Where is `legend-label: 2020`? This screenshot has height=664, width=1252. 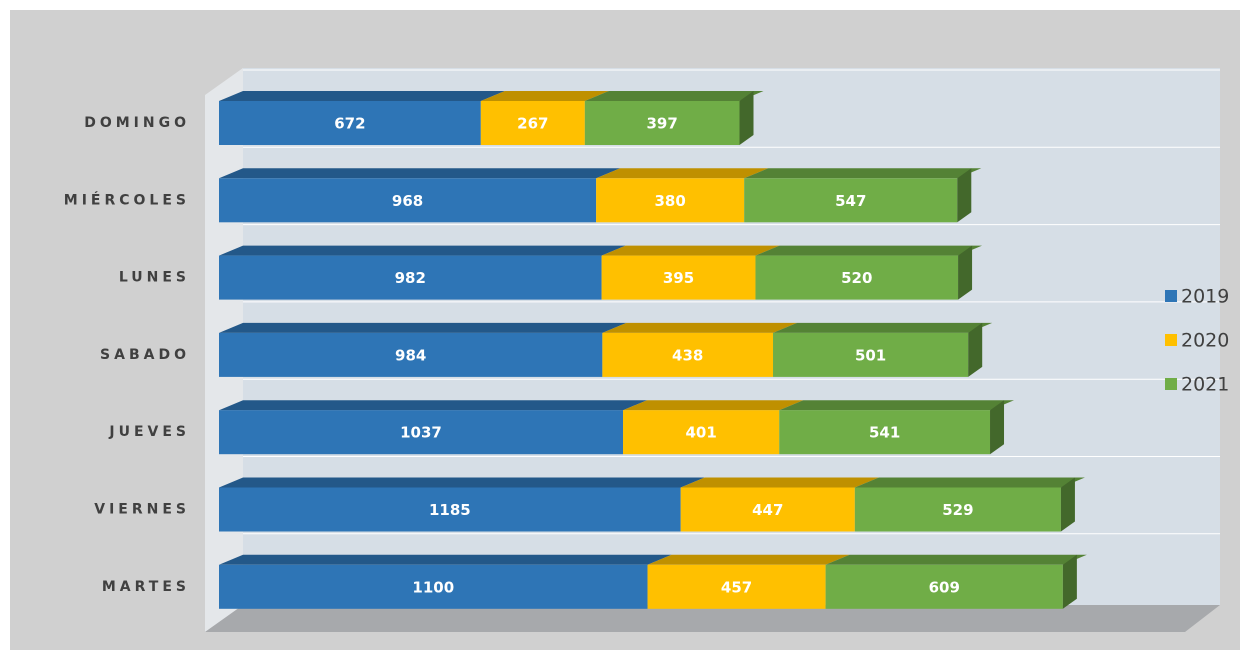 legend-label: 2020 is located at coordinates (1205, 341).